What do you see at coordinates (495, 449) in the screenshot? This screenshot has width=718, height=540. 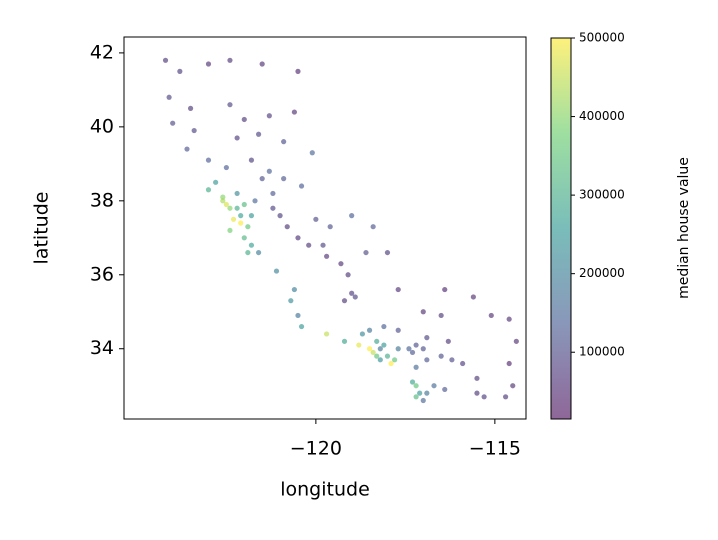 I see `x-tick-label: −115` at bounding box center [495, 449].